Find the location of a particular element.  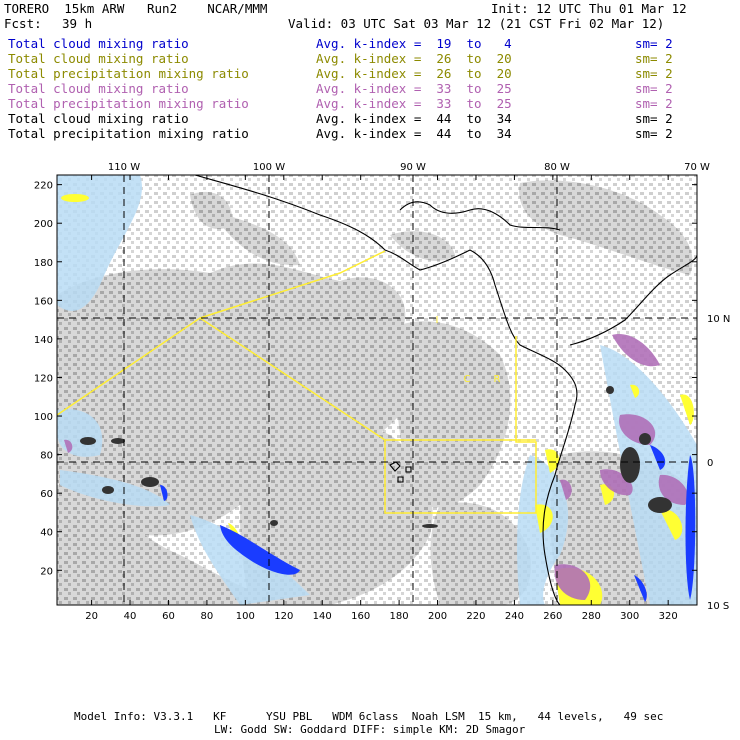

y-tick-label: 220 is located at coordinates (43, 186).